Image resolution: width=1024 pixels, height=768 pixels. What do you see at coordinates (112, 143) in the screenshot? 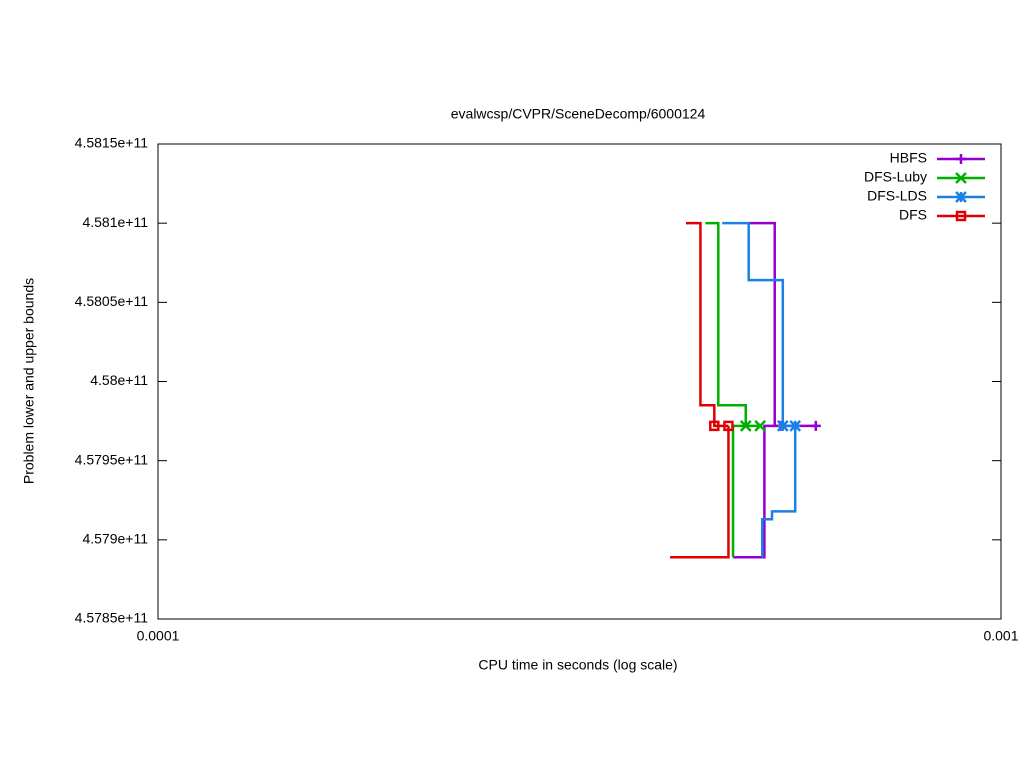
I see `y-tick-label: 4.5815e+11` at bounding box center [112, 143].